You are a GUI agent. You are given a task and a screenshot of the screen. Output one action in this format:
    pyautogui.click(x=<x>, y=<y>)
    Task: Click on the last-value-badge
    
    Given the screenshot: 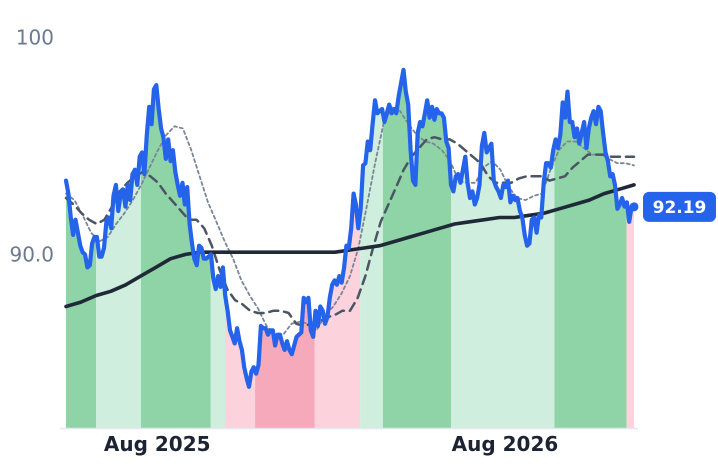 What is the action you would take?
    pyautogui.click(x=679, y=206)
    